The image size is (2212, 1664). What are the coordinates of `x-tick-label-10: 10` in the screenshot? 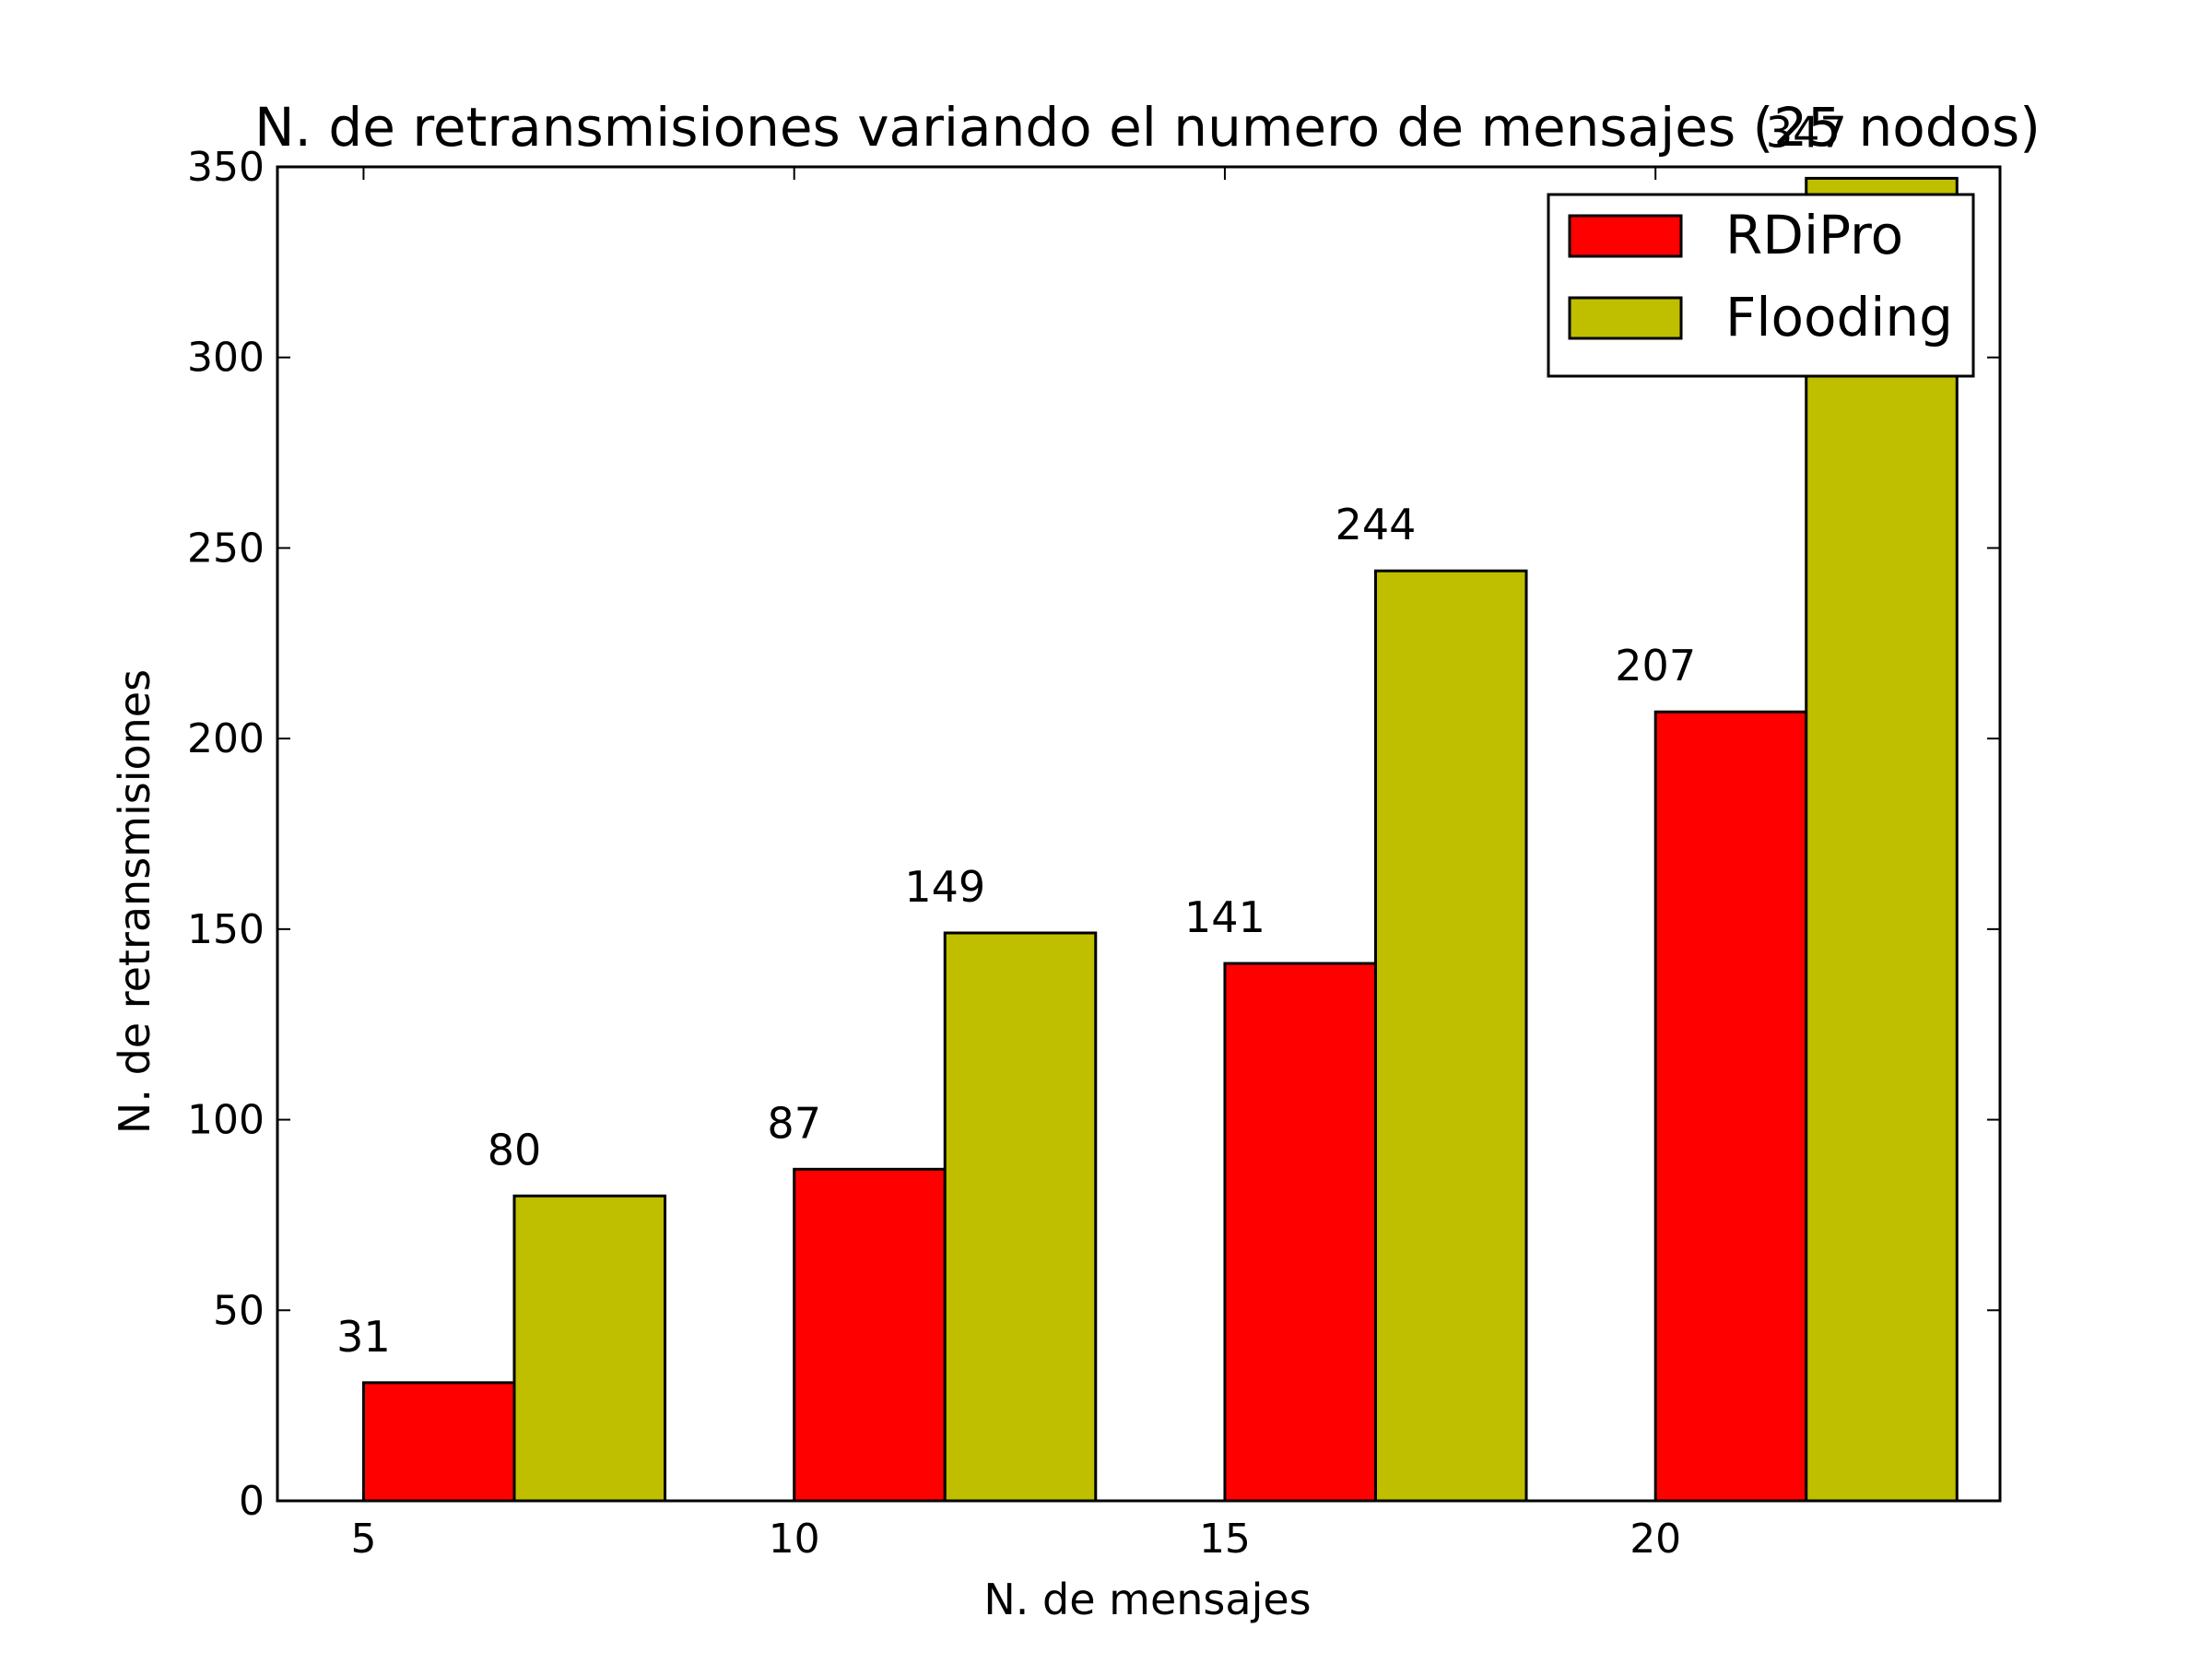 It's located at (794, 1539).